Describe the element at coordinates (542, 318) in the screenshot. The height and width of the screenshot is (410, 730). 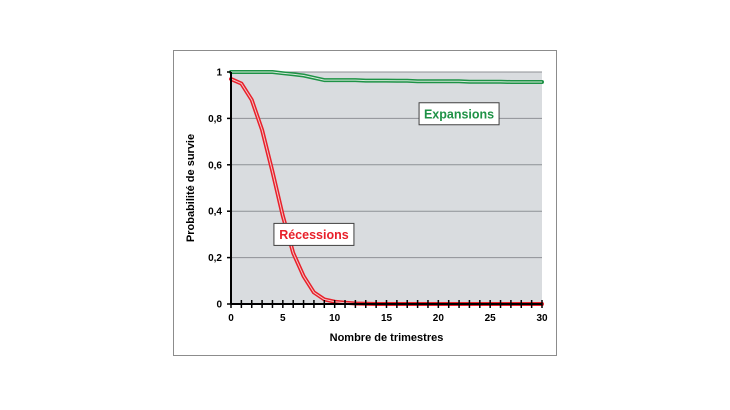
I see `x-tick-label: 30` at that location.